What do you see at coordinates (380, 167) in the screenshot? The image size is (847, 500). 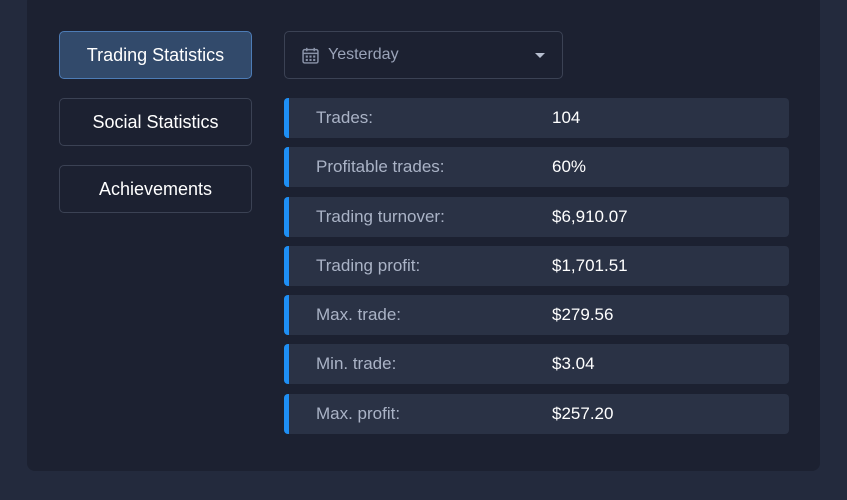 I see `stat-label: Profitable trades:` at bounding box center [380, 167].